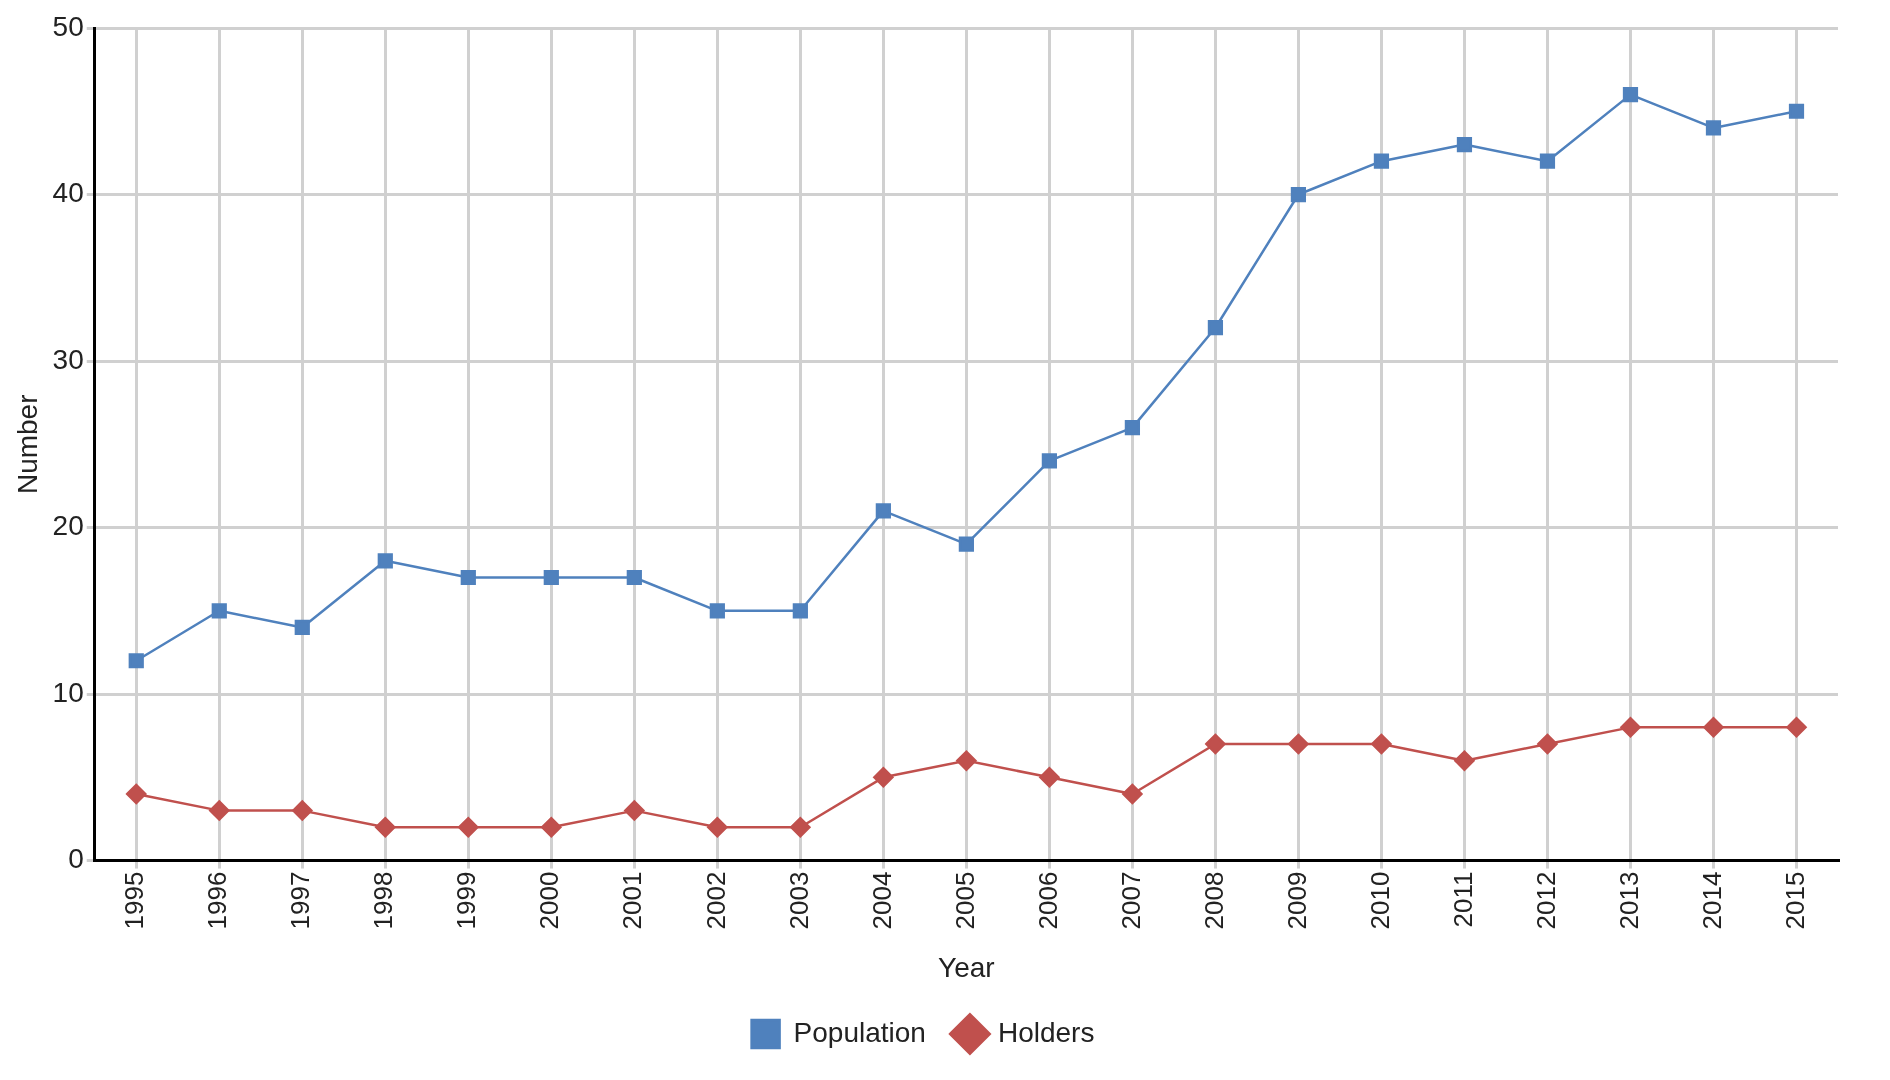 The width and height of the screenshot is (1890, 1080). What do you see at coordinates (134, 900) in the screenshot?
I see `x-tick-label: 1995` at bounding box center [134, 900].